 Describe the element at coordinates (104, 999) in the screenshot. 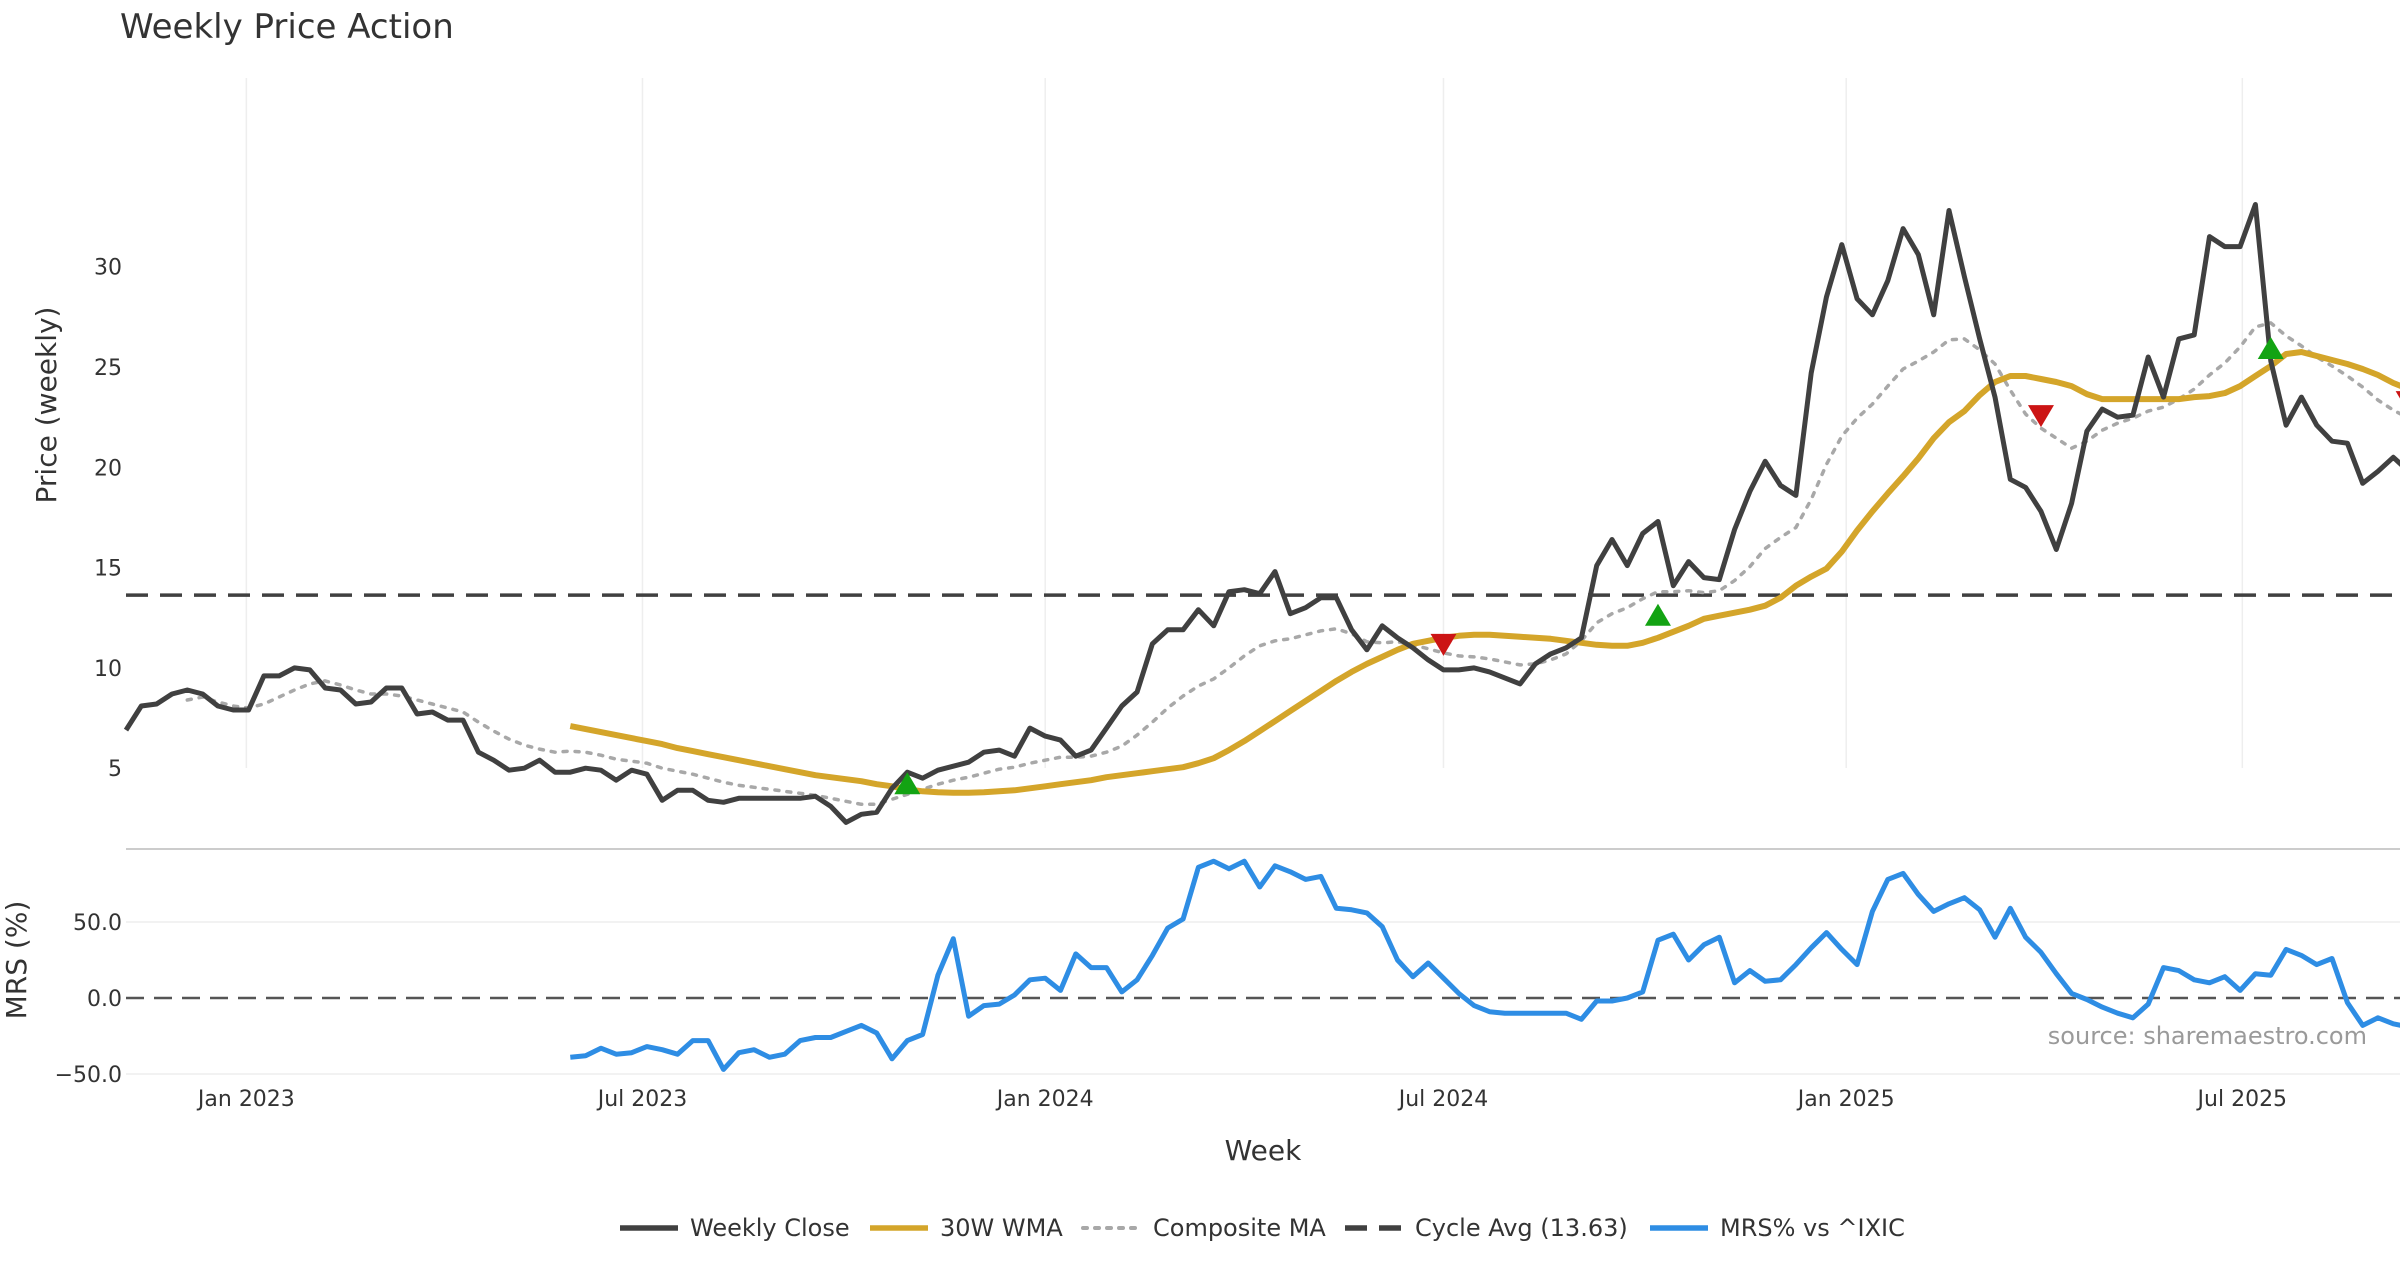

I see `mrs-y-tick-label: 0.0` at that location.